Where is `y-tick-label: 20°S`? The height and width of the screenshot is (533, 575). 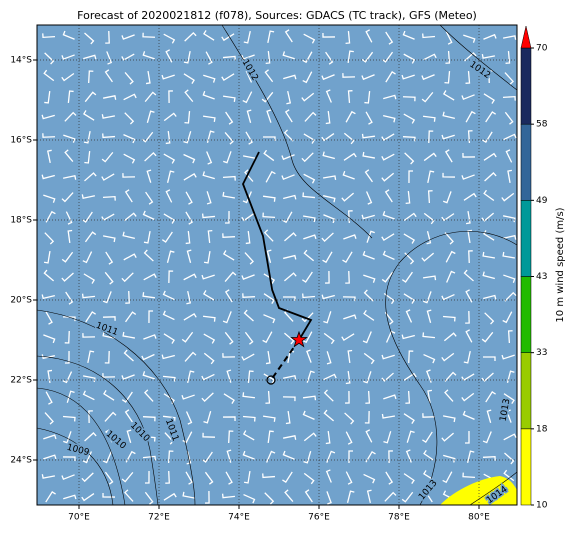
y-tick-label: 20°S is located at coordinates (21, 301).